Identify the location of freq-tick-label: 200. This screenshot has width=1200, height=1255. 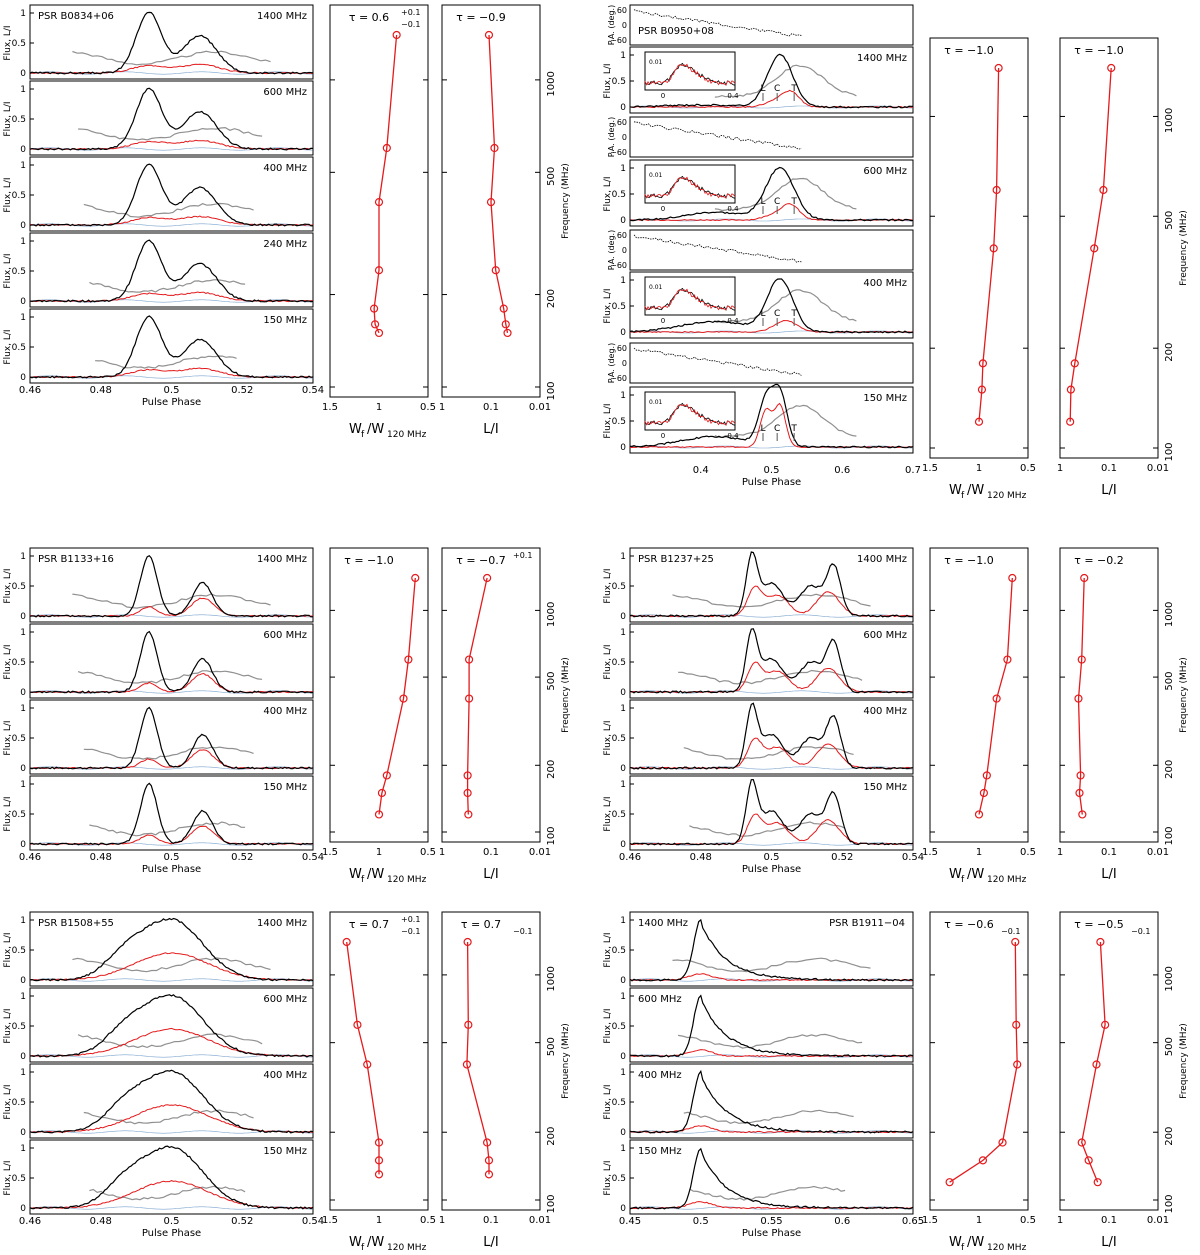
(1169, 769).